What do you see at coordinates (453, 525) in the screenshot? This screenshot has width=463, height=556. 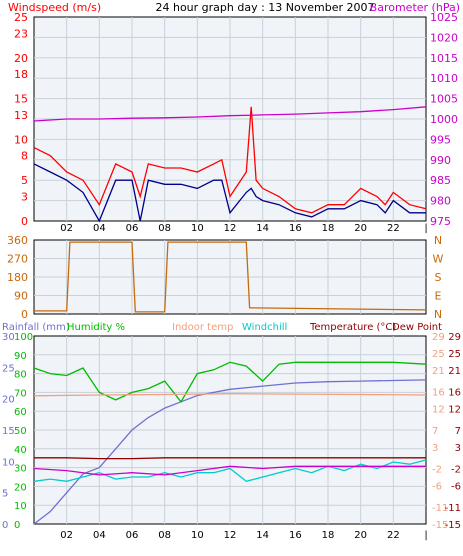 I see `temperature-tick: -15` at bounding box center [453, 525].